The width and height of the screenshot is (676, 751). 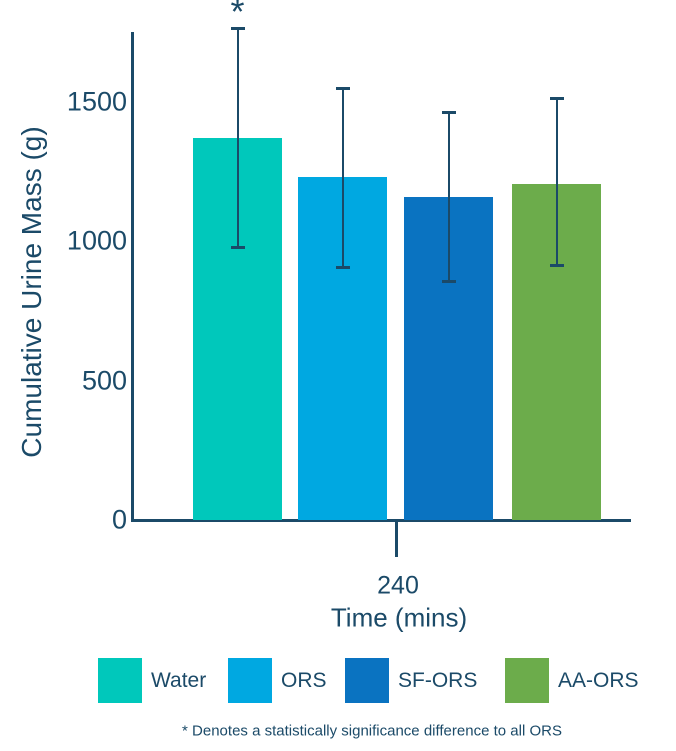 What do you see at coordinates (598, 680) in the screenshot?
I see `legend-label-aa-ors: AA-ORS` at bounding box center [598, 680].